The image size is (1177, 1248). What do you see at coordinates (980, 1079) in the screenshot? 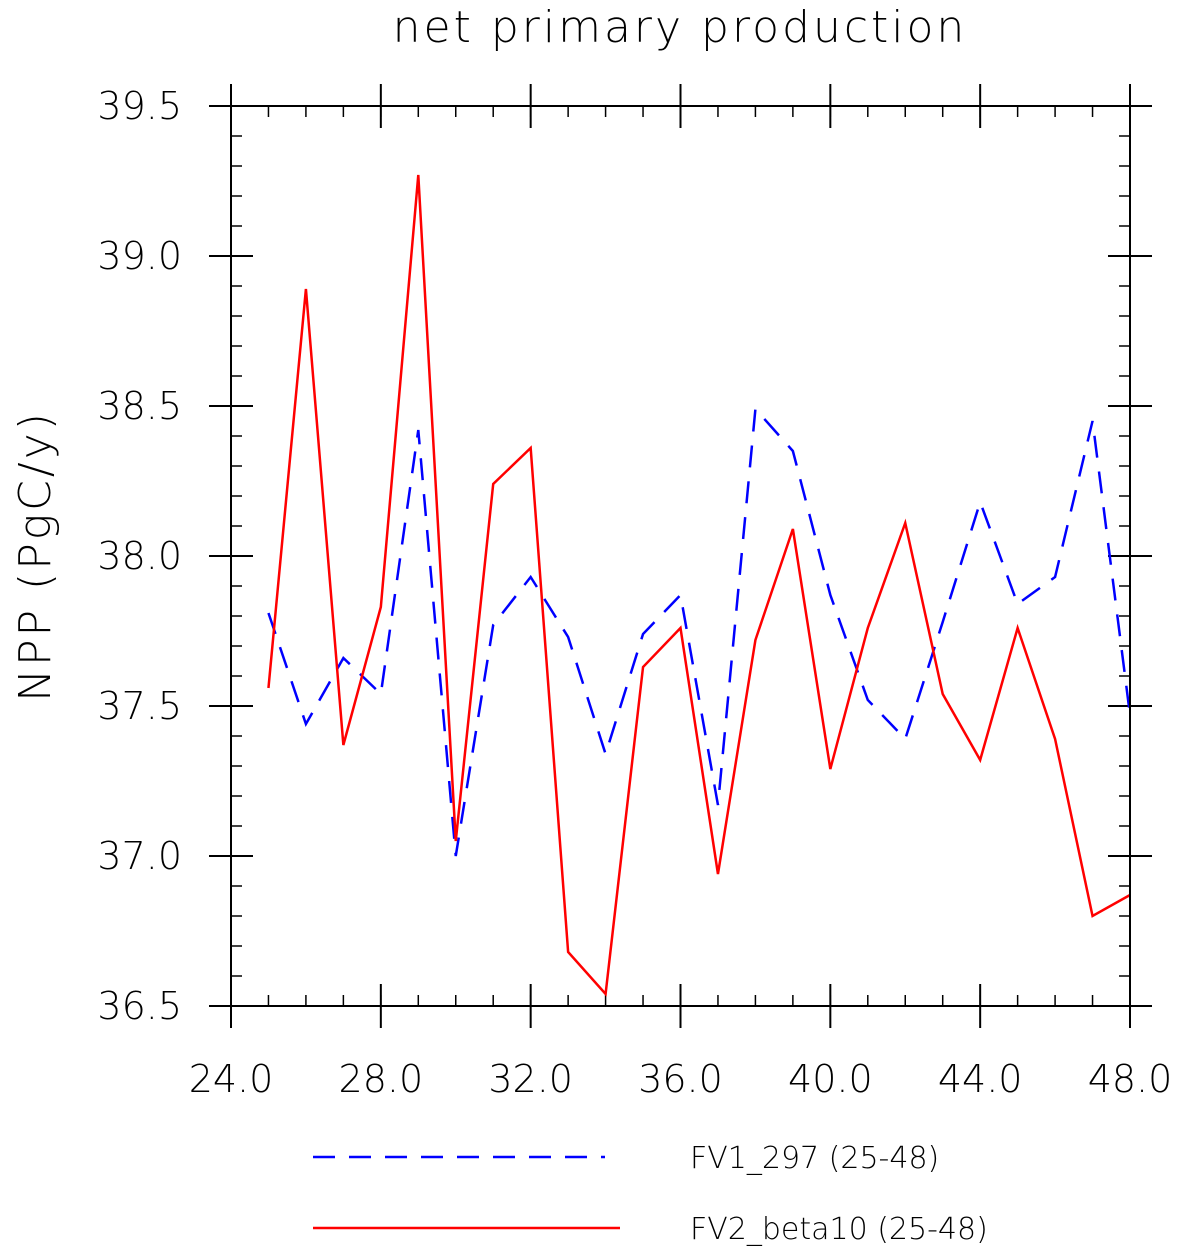
I see `x-tick-label: 44.0` at bounding box center [980, 1079].